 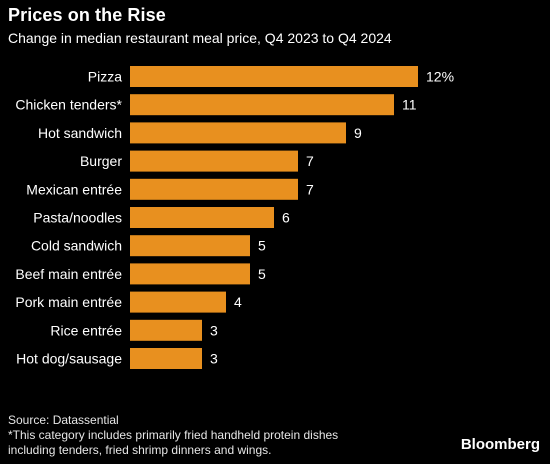 I want to click on bar-pasta-noodles, so click(x=202, y=217).